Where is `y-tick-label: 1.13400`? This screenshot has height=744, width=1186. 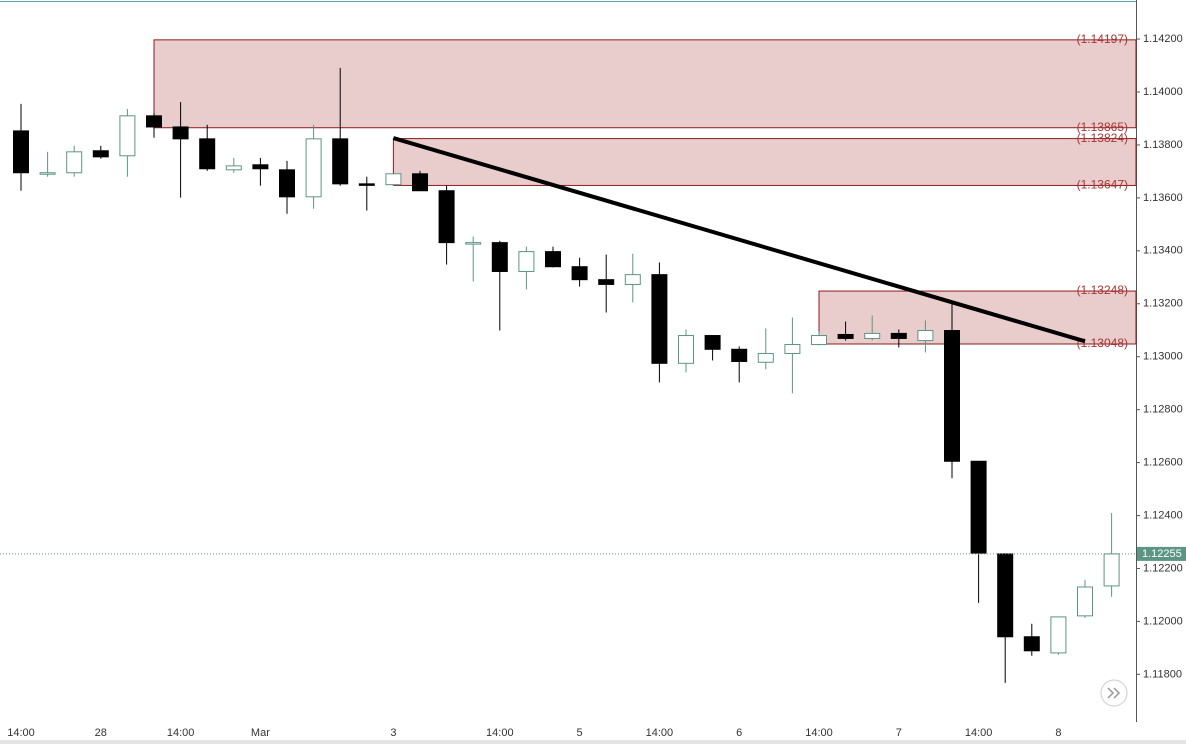
y-tick-label: 1.13400 is located at coordinates (1163, 251).